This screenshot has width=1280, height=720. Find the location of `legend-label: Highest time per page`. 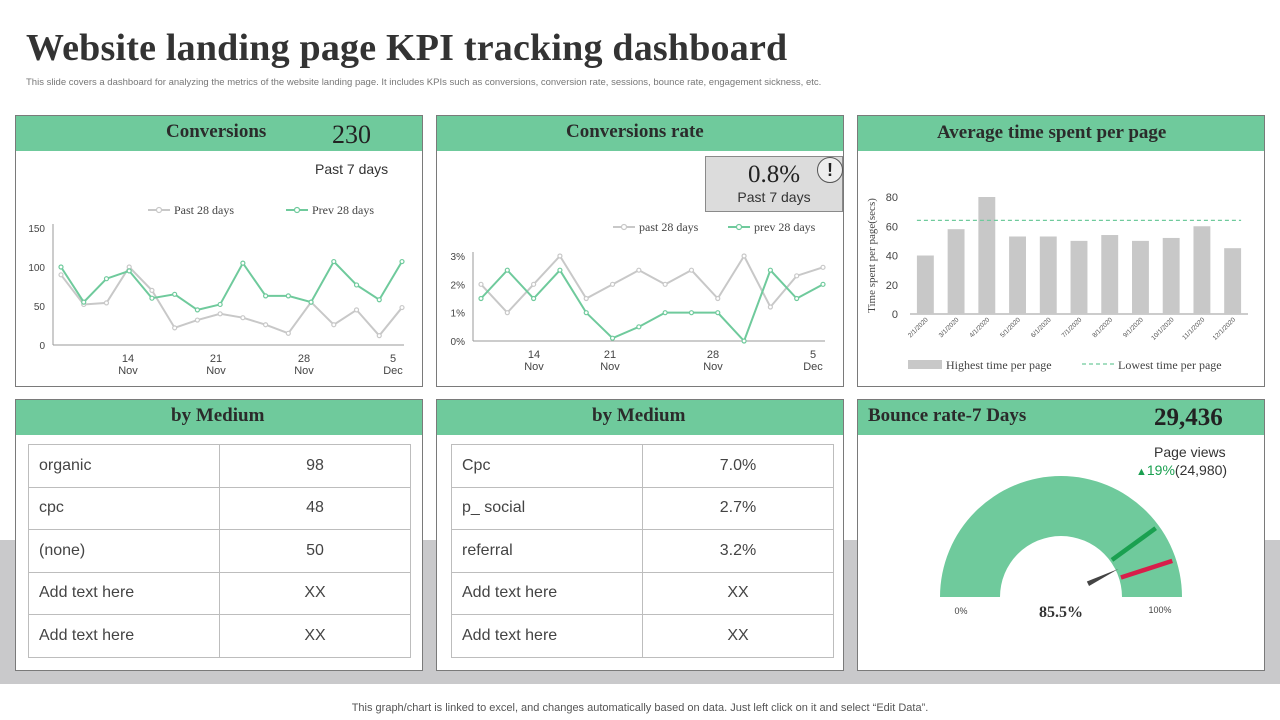

legend-label: Highest time per page is located at coordinates (999, 365).